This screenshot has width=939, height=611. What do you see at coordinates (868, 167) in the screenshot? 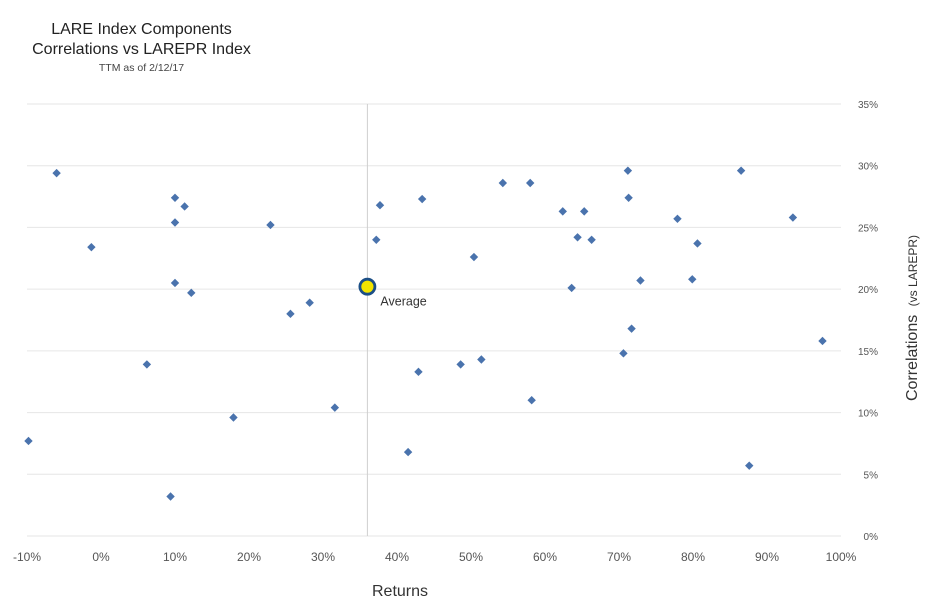
I see `y-tick-label: 30%` at bounding box center [868, 167].